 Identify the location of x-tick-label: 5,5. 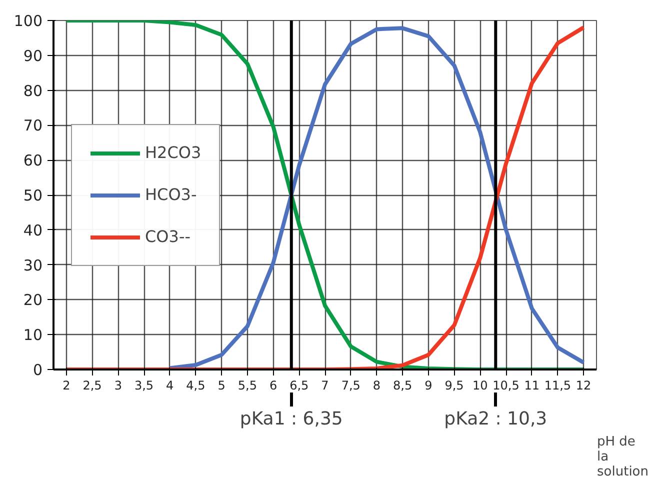
(247, 385).